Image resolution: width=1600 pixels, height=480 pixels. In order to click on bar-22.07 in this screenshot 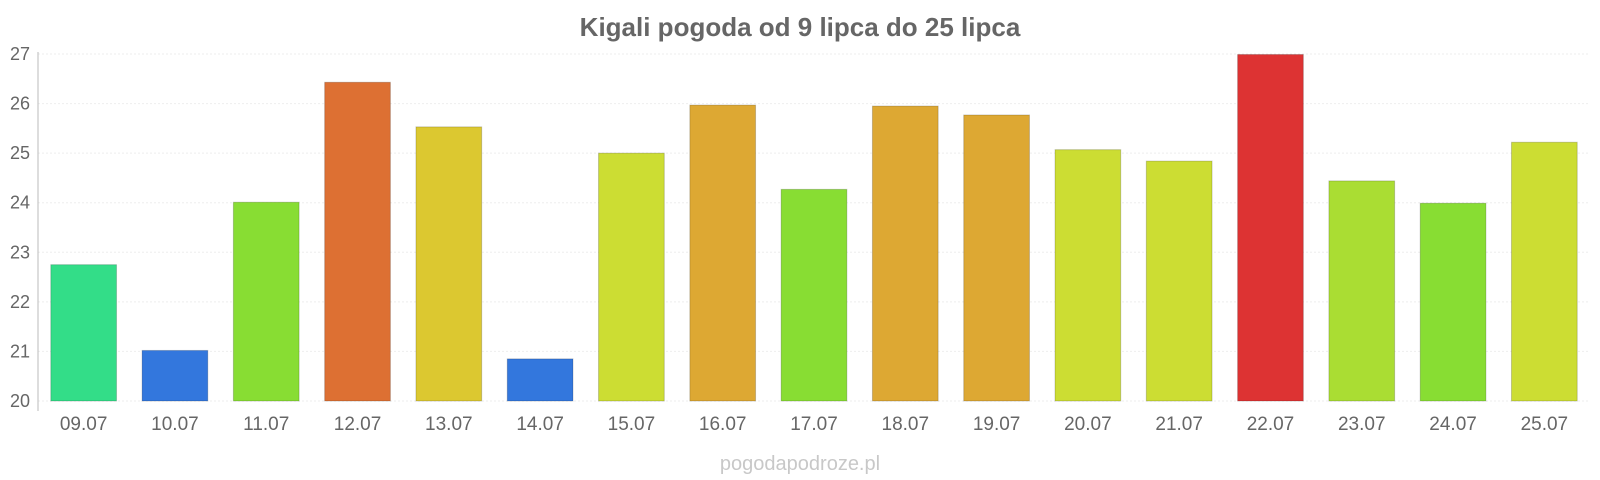, I will do `click(1270, 227)`.